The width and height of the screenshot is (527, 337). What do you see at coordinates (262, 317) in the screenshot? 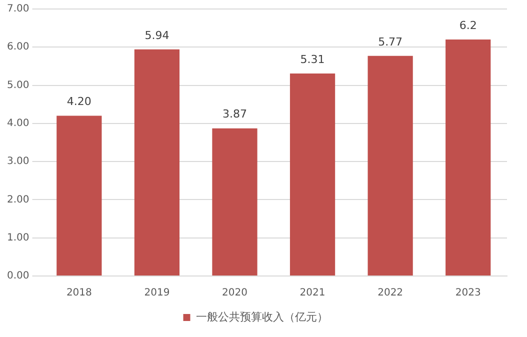
I see `legend-label: 一般公共预算收入（亿元）` at bounding box center [262, 317].